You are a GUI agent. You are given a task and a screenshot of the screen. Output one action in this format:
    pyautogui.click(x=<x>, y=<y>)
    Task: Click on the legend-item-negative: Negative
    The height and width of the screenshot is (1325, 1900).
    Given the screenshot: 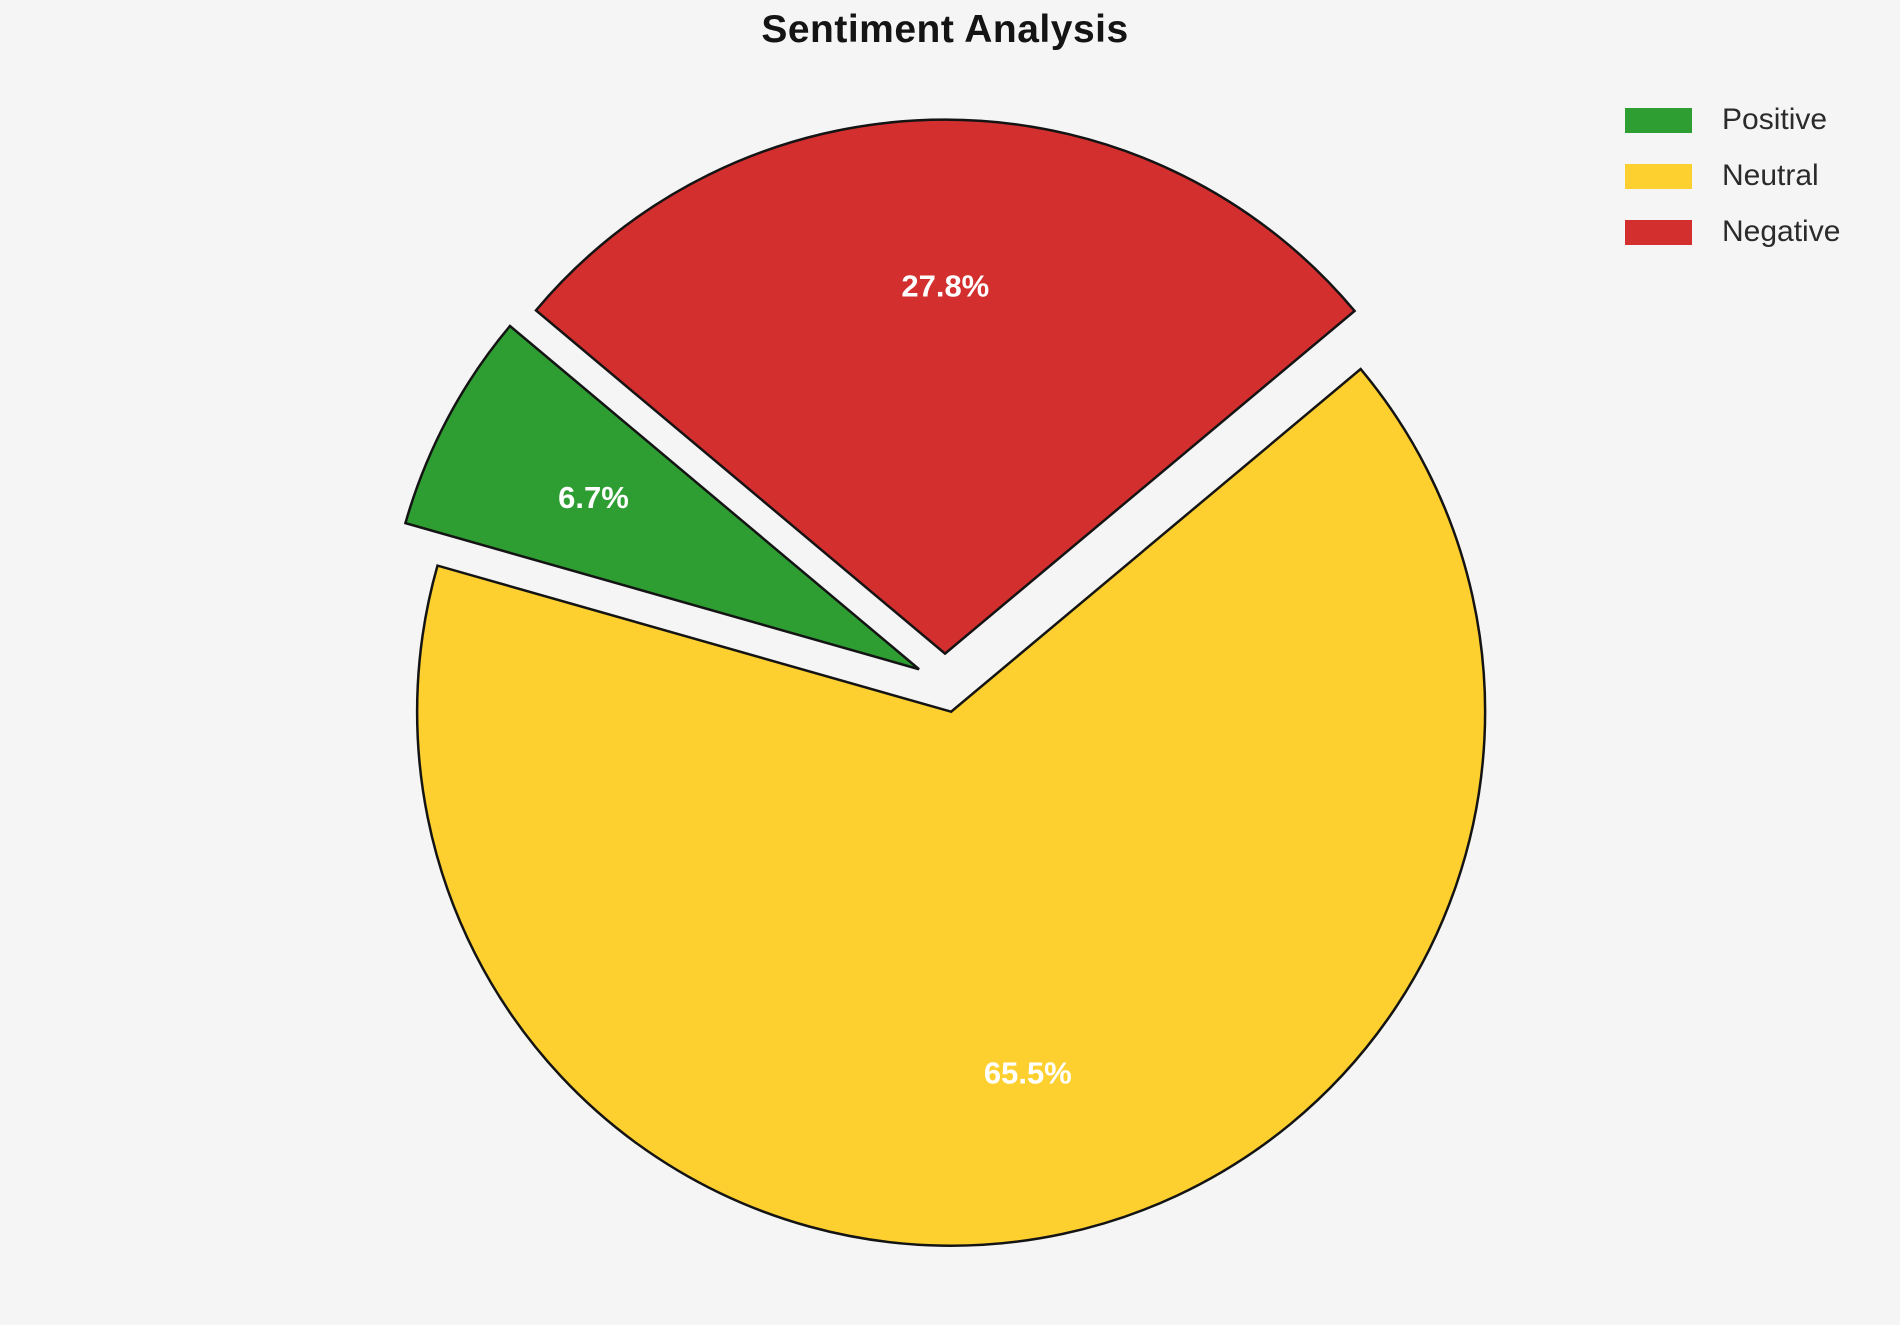 What is the action you would take?
    pyautogui.click(x=1732, y=232)
    